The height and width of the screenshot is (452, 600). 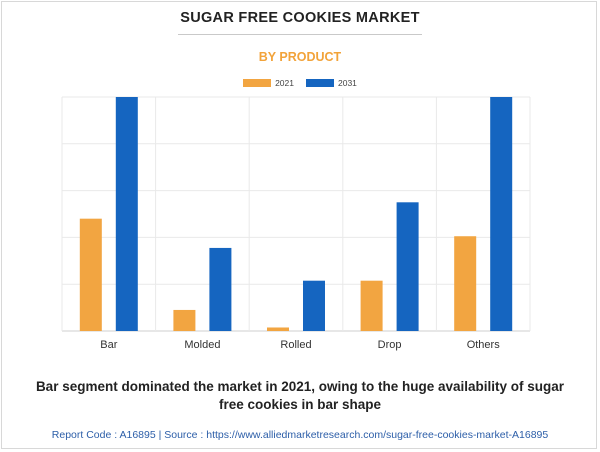 I want to click on bar-2021-molded, so click(x=184, y=320).